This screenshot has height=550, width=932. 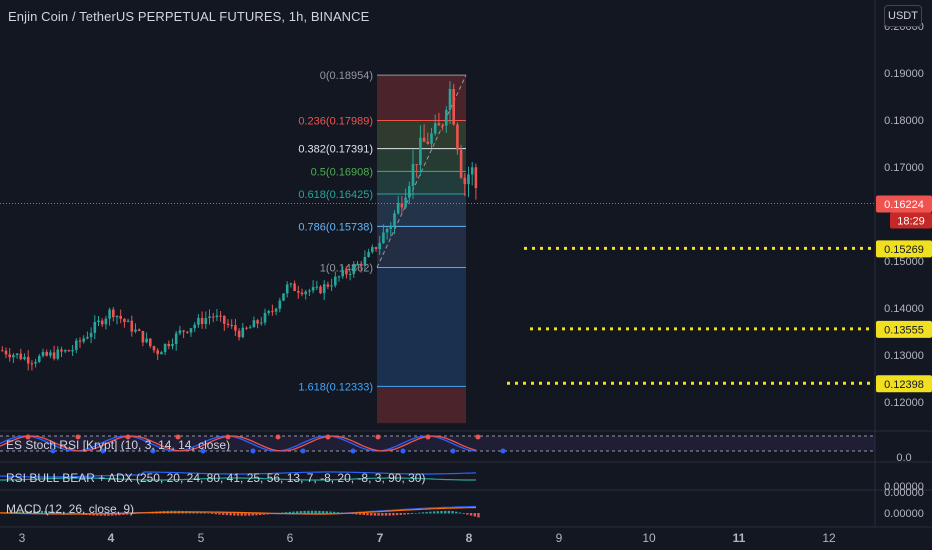 What do you see at coordinates (238, 510) in the screenshot?
I see `macd-signal-line` at bounding box center [238, 510].